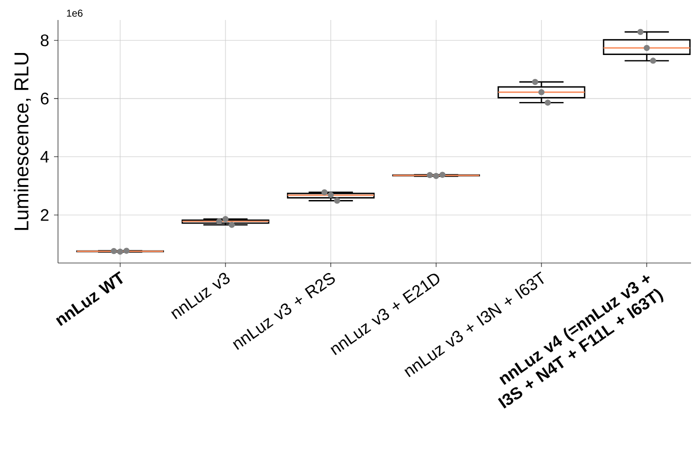 This screenshot has height=459, width=696. Describe the element at coordinates (22, 141) in the screenshot. I see `y-axis-title: Luminescence, RLU` at that location.